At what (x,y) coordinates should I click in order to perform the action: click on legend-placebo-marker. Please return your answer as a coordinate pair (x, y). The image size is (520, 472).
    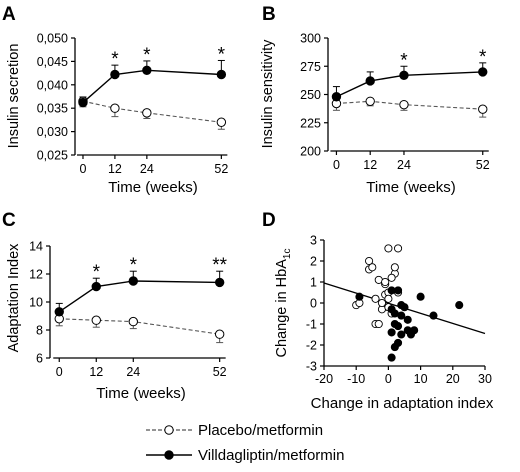
    Looking at the image, I should click on (169, 430).